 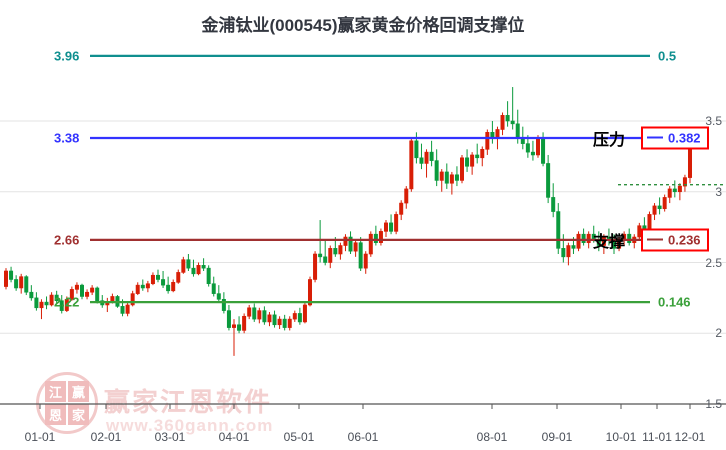 What do you see at coordinates (40, 437) in the screenshot?
I see `x-axis-tick-label: 01-01` at bounding box center [40, 437].